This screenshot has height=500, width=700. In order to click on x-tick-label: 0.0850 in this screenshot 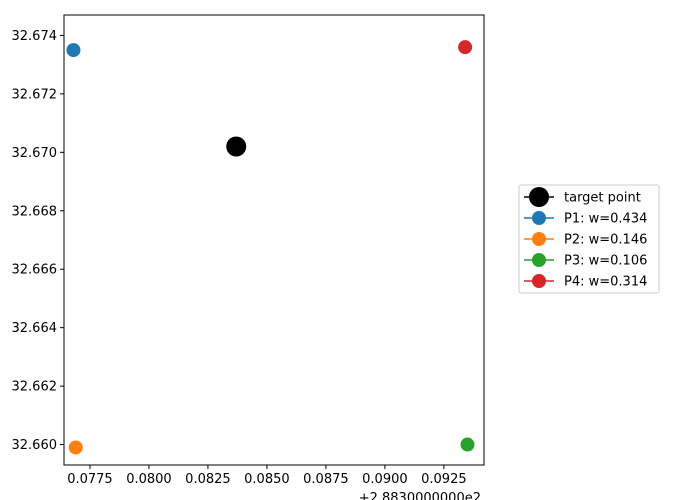, I will do `click(267, 479)`.